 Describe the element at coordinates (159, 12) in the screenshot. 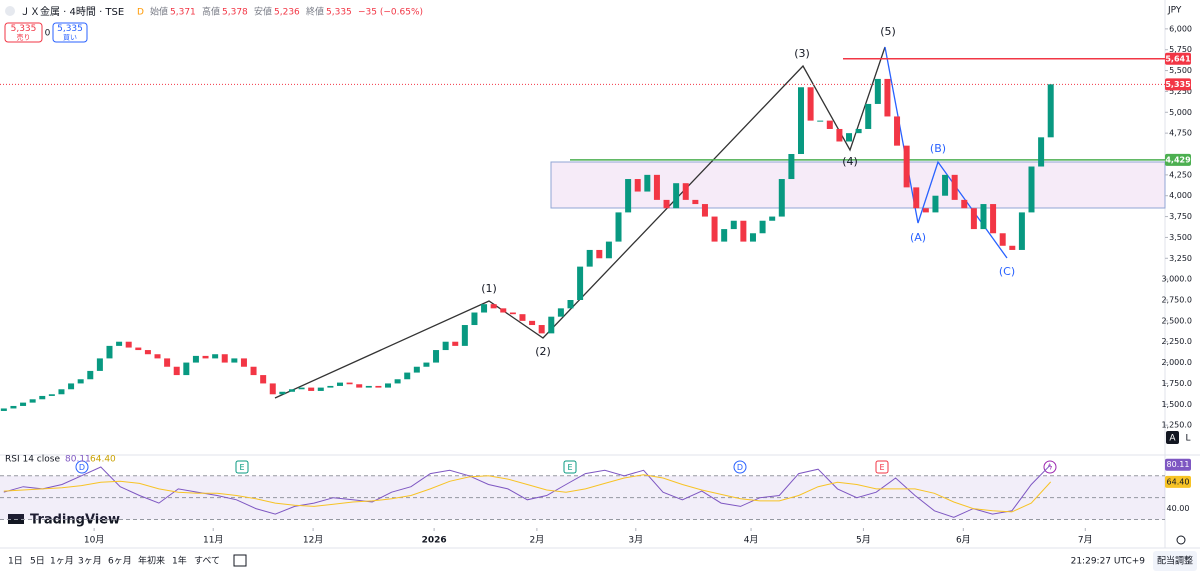

I see `ohlc-label: 始値` at that location.